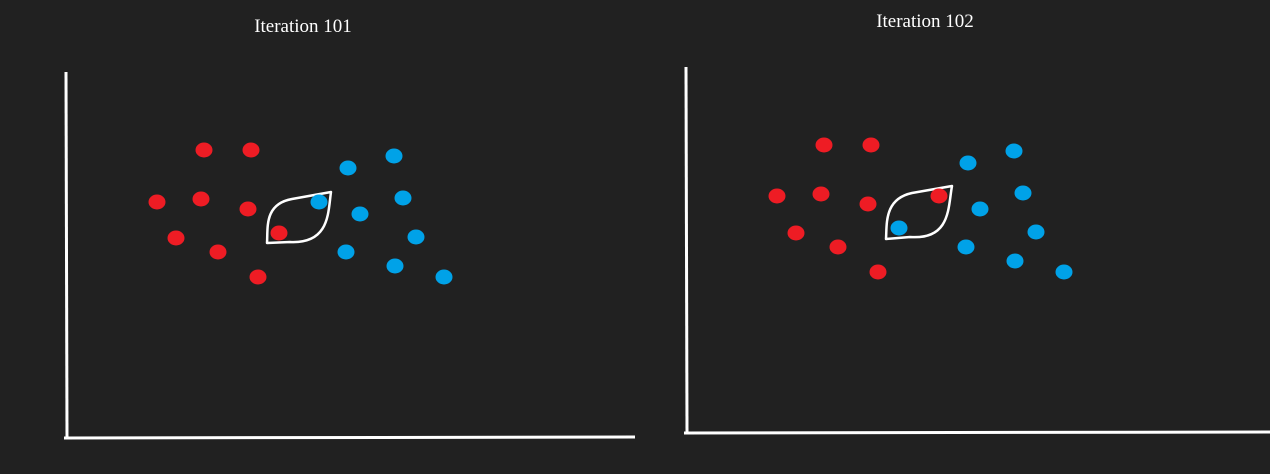 The height and width of the screenshot is (474, 1270). Describe the element at coordinates (925, 21) in the screenshot. I see `panel-title: Iteration 102` at that location.